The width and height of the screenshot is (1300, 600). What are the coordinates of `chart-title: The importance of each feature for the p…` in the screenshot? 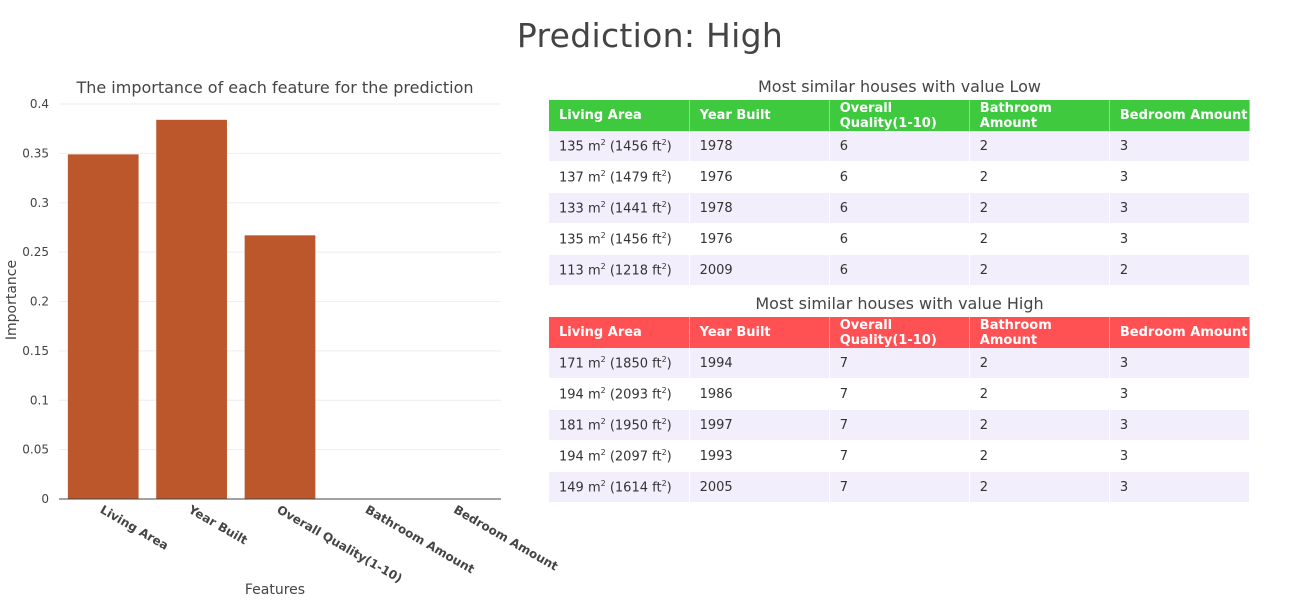 It's located at (274, 87).